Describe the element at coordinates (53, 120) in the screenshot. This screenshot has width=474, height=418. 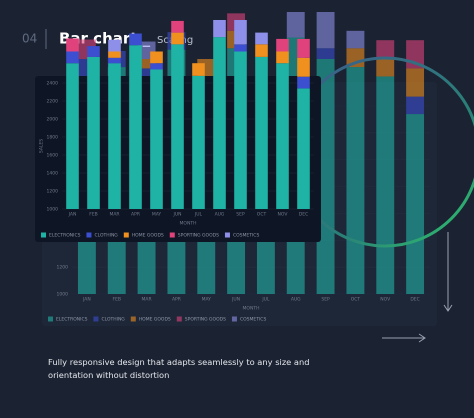
I see `y-tick-label: 2000` at that location.